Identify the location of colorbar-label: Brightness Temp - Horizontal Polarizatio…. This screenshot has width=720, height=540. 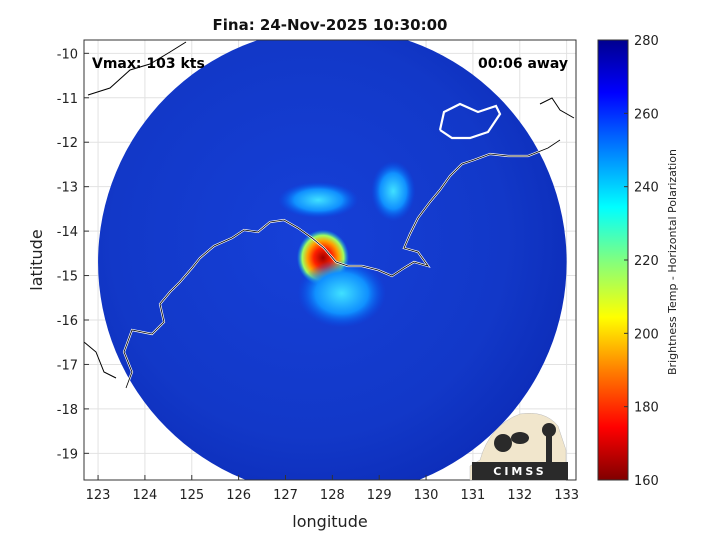
(672, 262).